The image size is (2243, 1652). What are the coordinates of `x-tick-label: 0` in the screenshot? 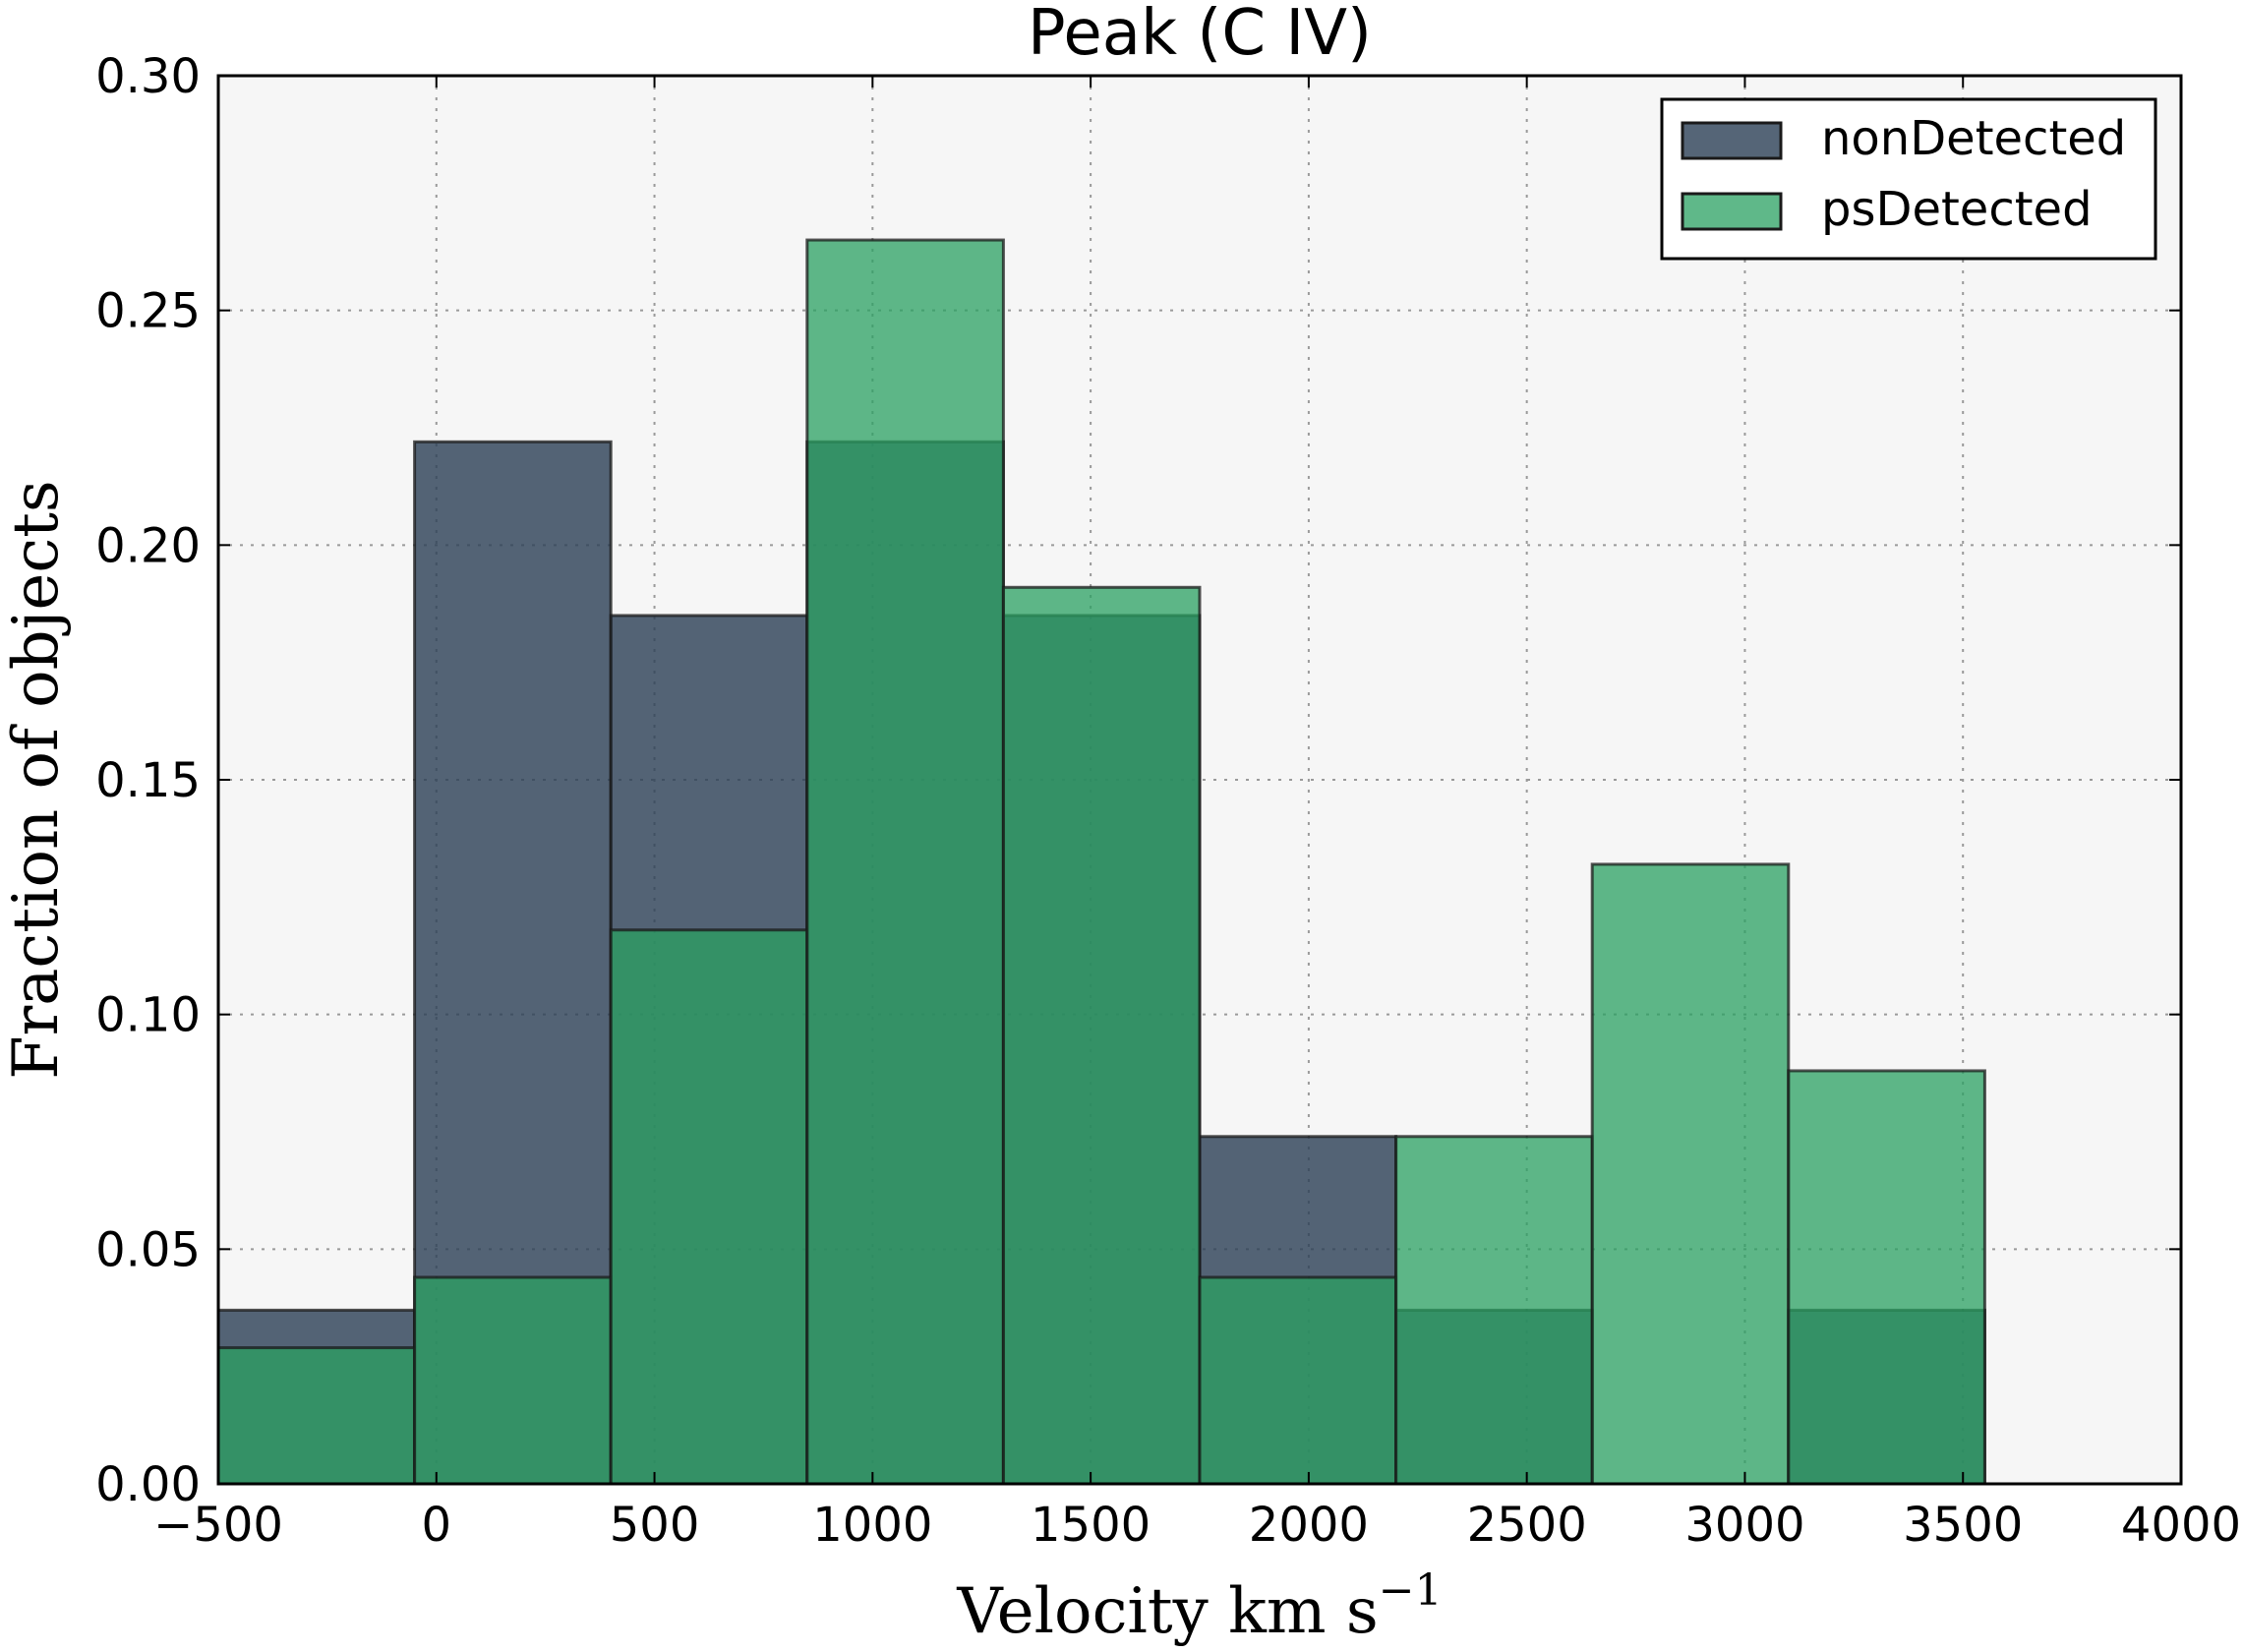 It's located at (437, 1525).